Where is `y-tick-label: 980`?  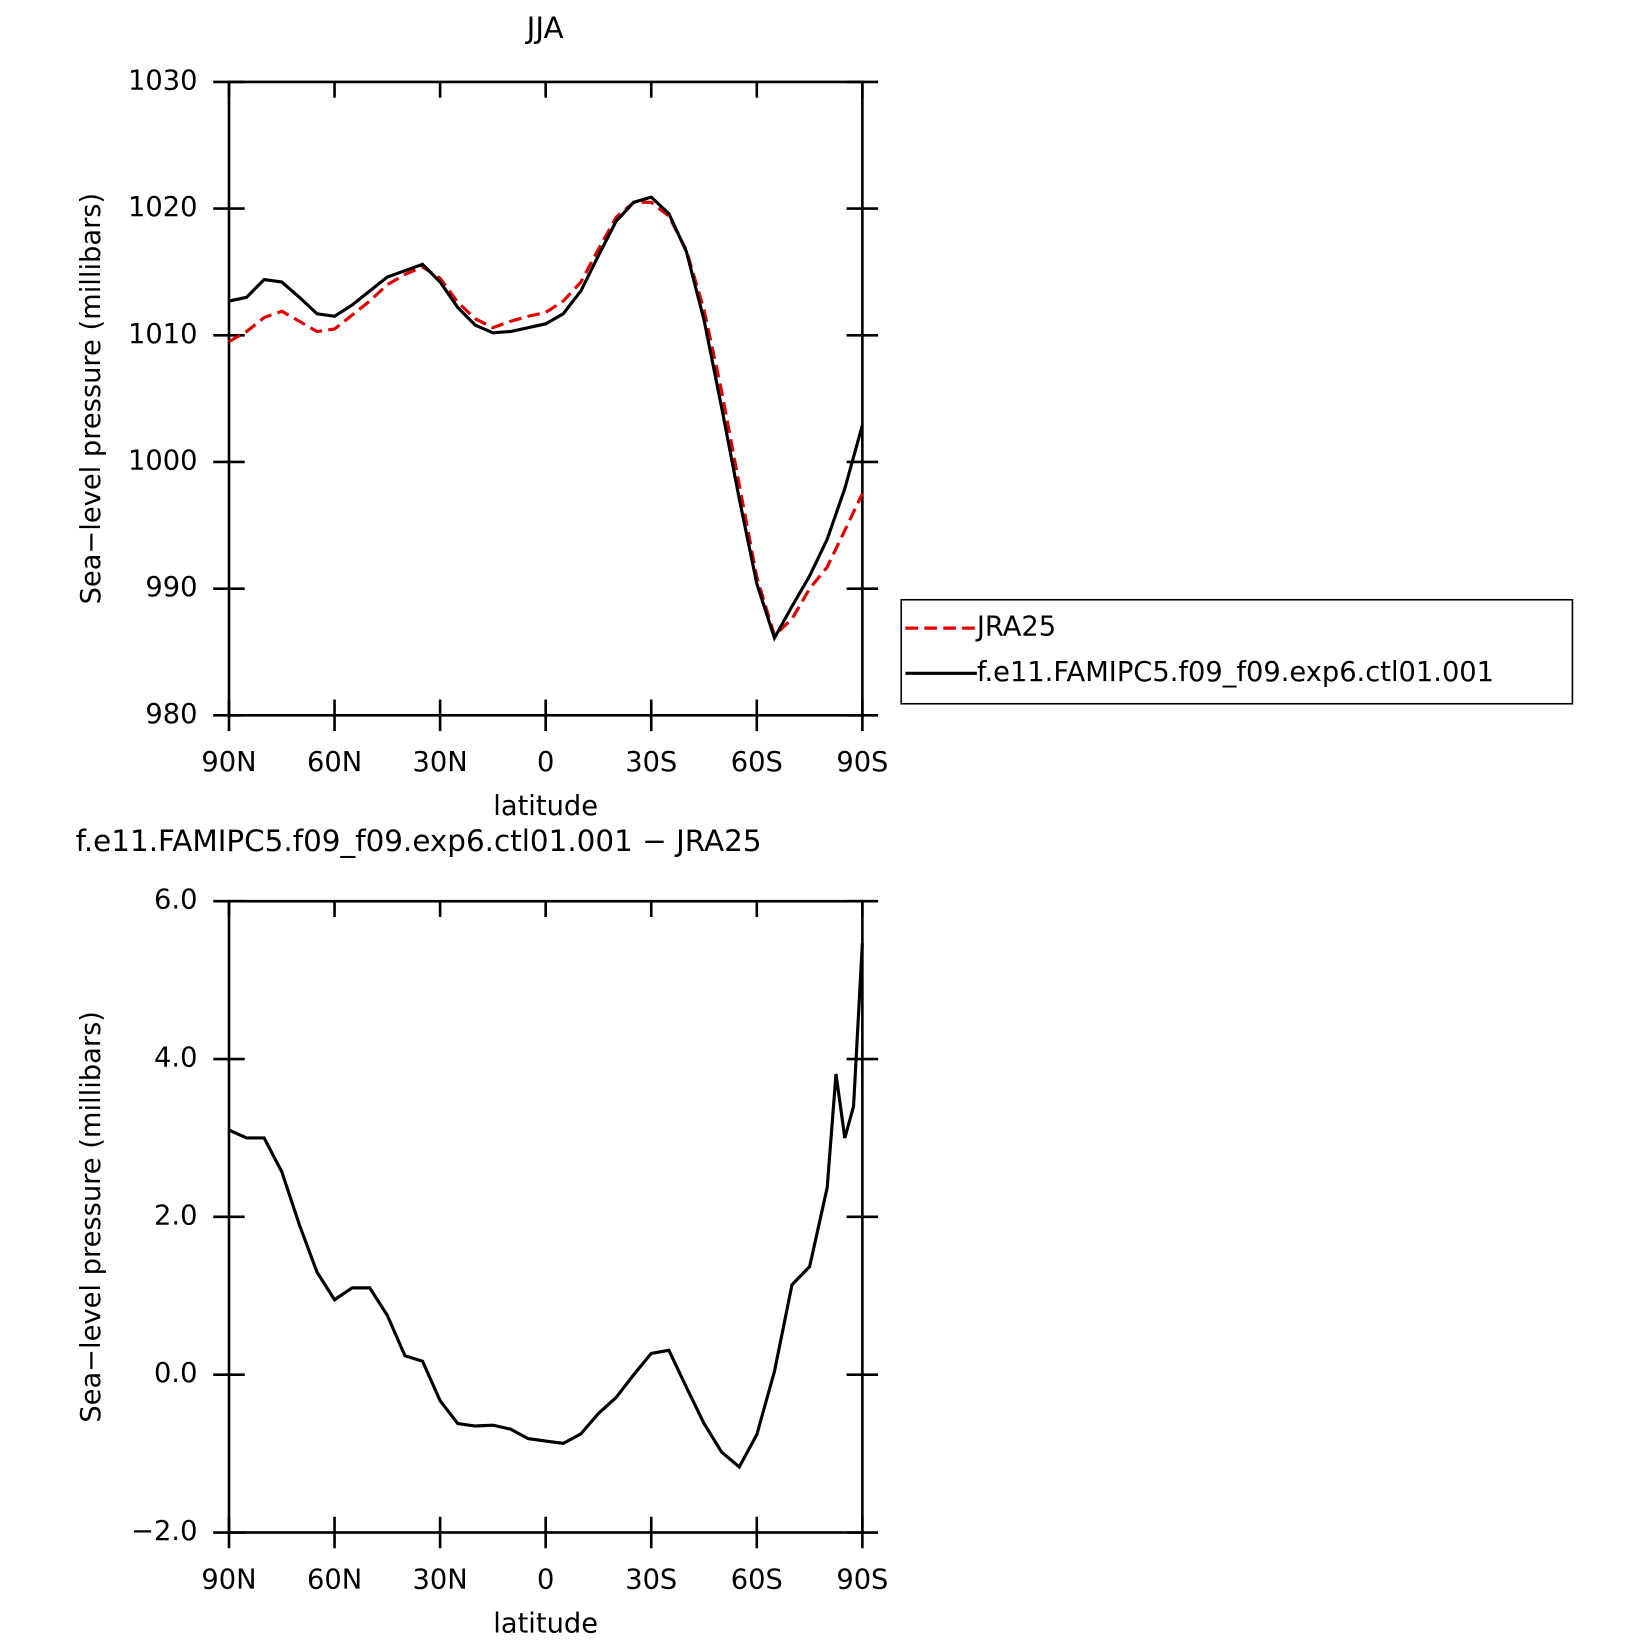 y-tick-label: 980 is located at coordinates (171, 714).